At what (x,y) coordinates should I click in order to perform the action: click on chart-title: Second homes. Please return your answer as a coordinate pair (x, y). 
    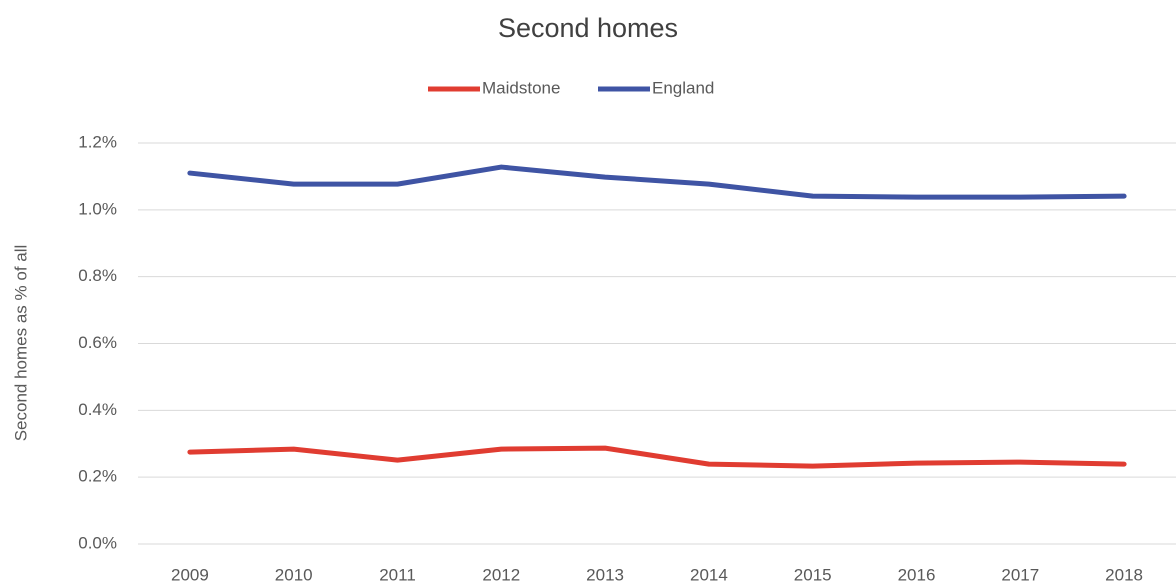
    Looking at the image, I should click on (588, 28).